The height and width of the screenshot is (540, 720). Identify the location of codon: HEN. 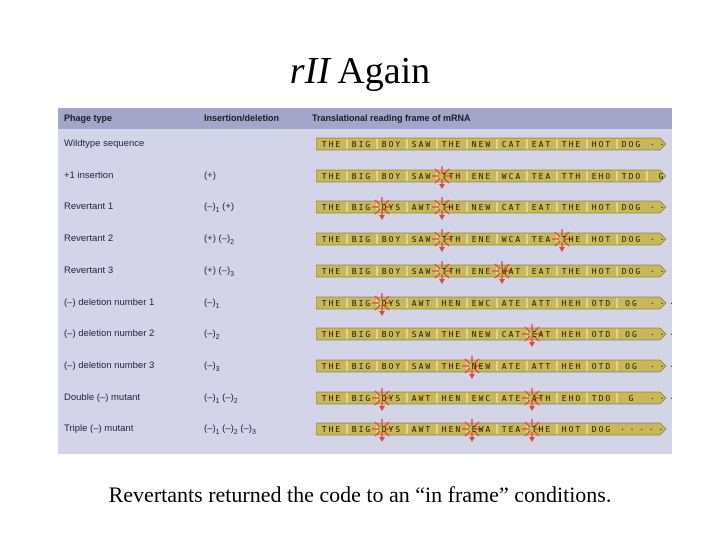
(452, 303).